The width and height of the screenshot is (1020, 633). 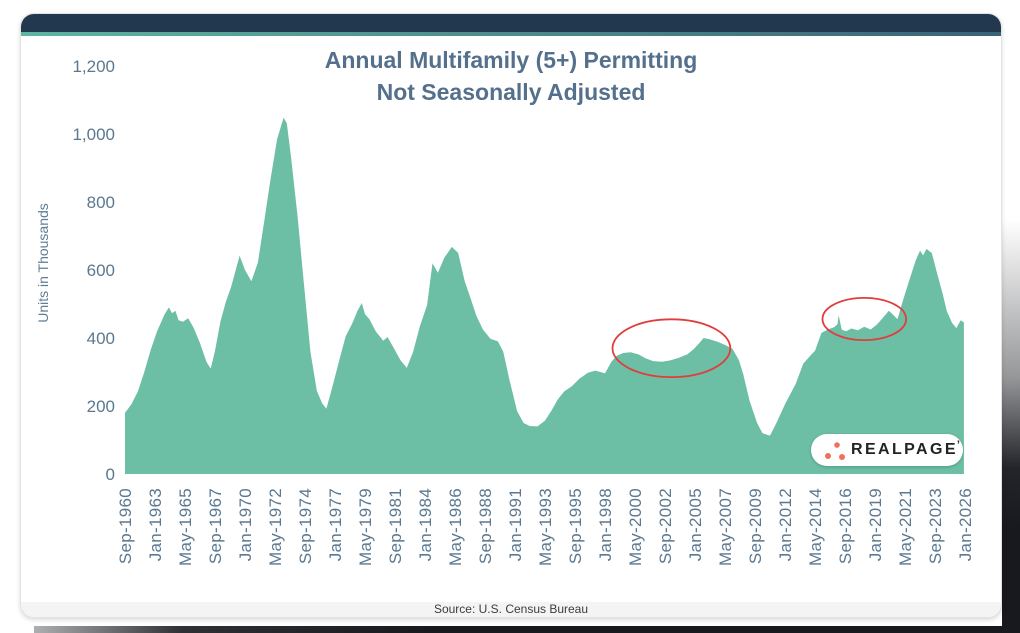 I want to click on realpage-logo-dots-icon, so click(x=835, y=451).